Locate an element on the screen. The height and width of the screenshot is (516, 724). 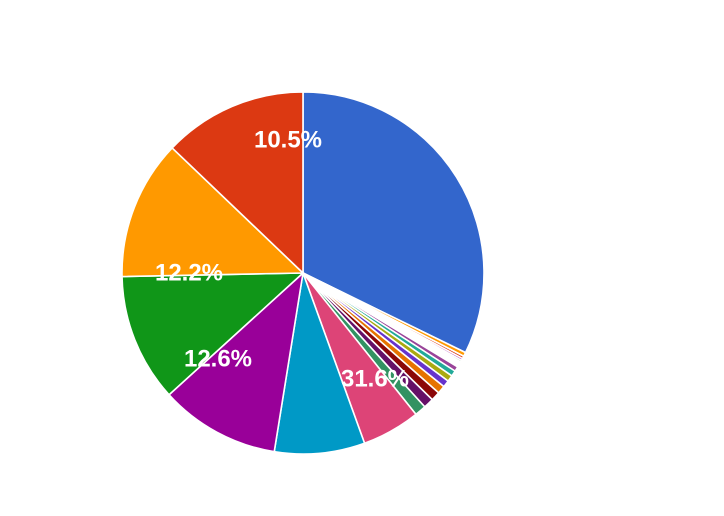
pie-slice-label: 12.6% is located at coordinates (218, 358).